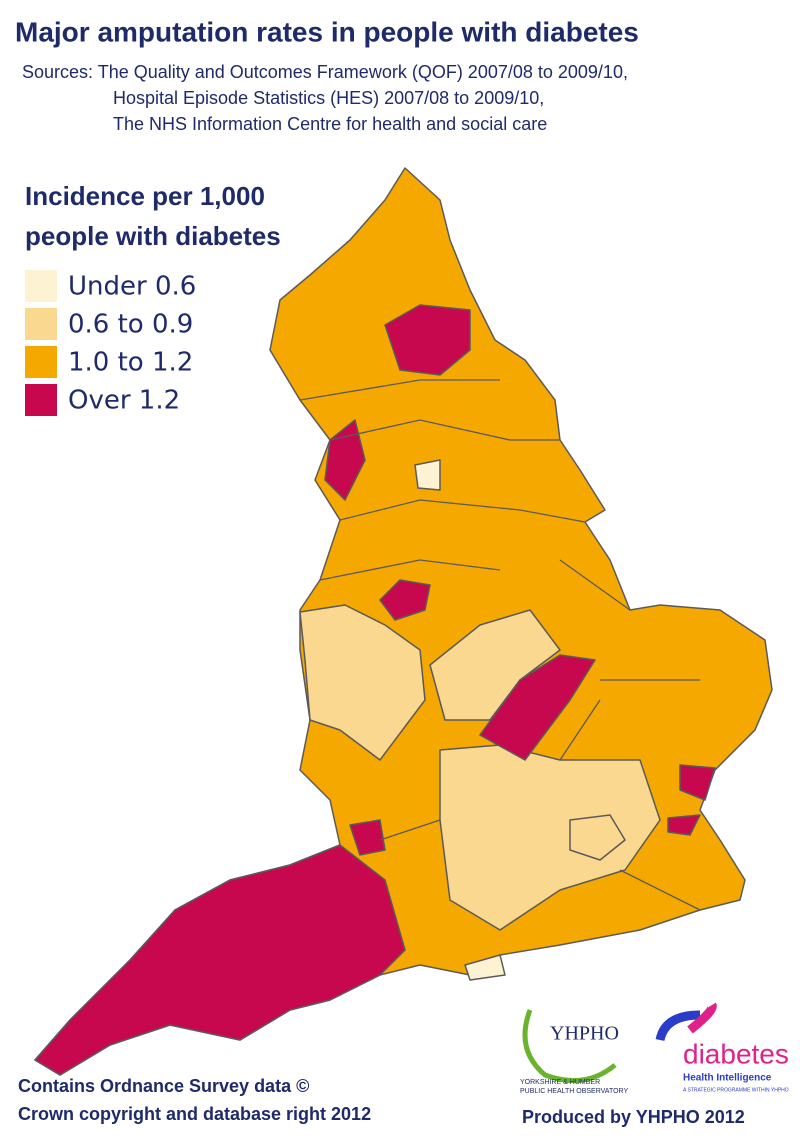 The height and width of the screenshot is (1141, 800). What do you see at coordinates (220, 960) in the screenshot?
I see `south-west` at bounding box center [220, 960].